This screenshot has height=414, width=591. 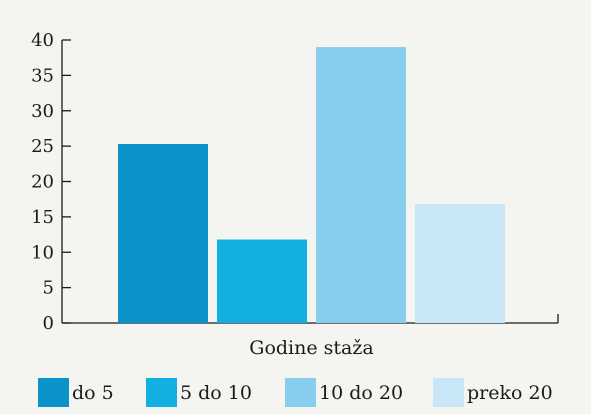 What do you see at coordinates (48, 323) in the screenshot?
I see `y-tick-label: 0` at bounding box center [48, 323].